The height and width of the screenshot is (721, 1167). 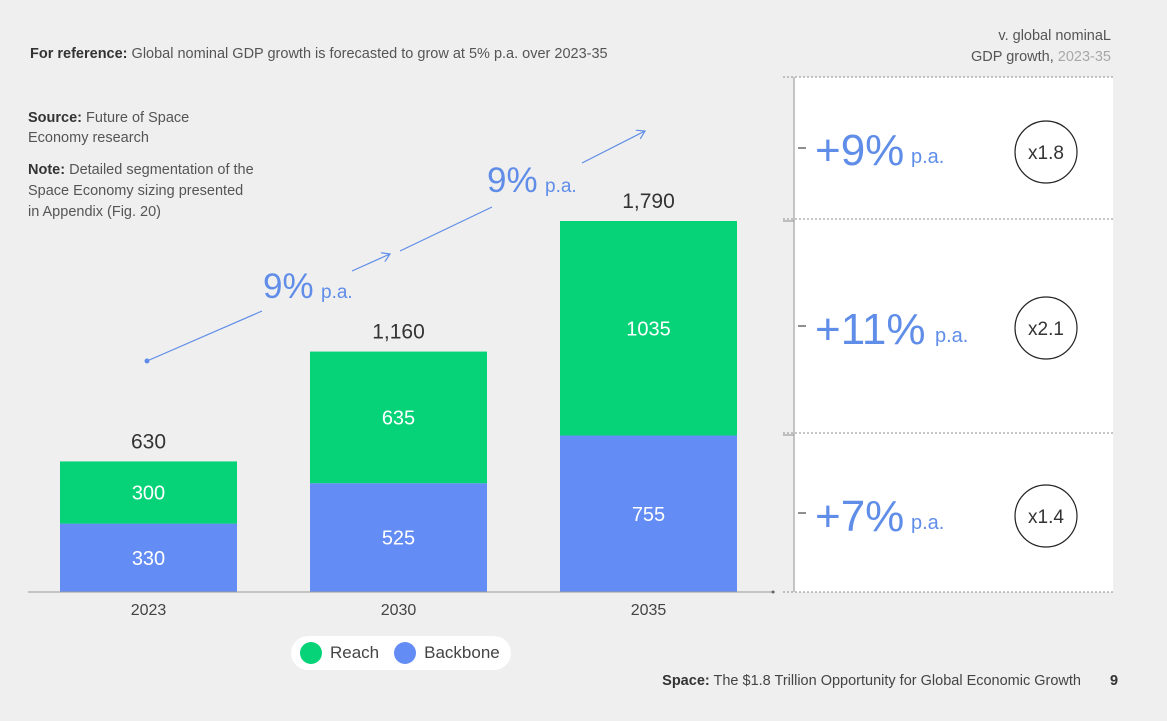 I want to click on legend-item-backbone: Backbone, so click(x=450, y=653).